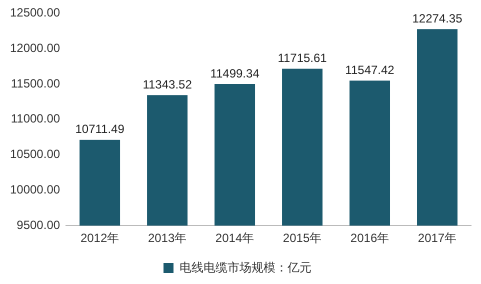 This screenshot has width=481, height=284. What do you see at coordinates (38, 225) in the screenshot?
I see `y-tick-label: 9500.00` at bounding box center [38, 225].